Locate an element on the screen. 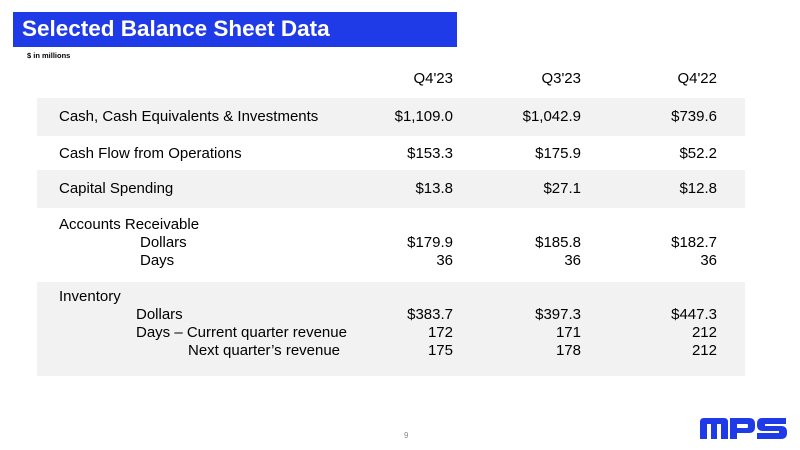  cell-inventory-days-current-q4-22: 212 is located at coordinates (704, 332).